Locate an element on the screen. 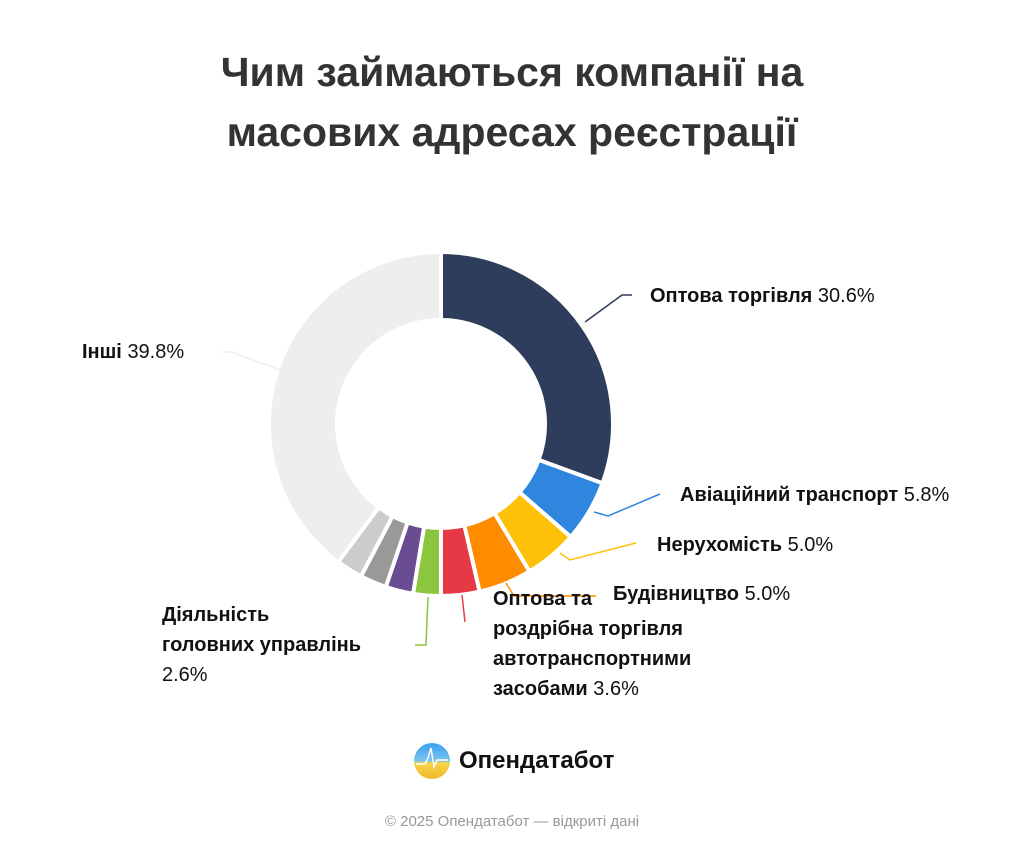 The height and width of the screenshot is (853, 1024). title-line-2: масових адресах реєстрації is located at coordinates (512, 132).